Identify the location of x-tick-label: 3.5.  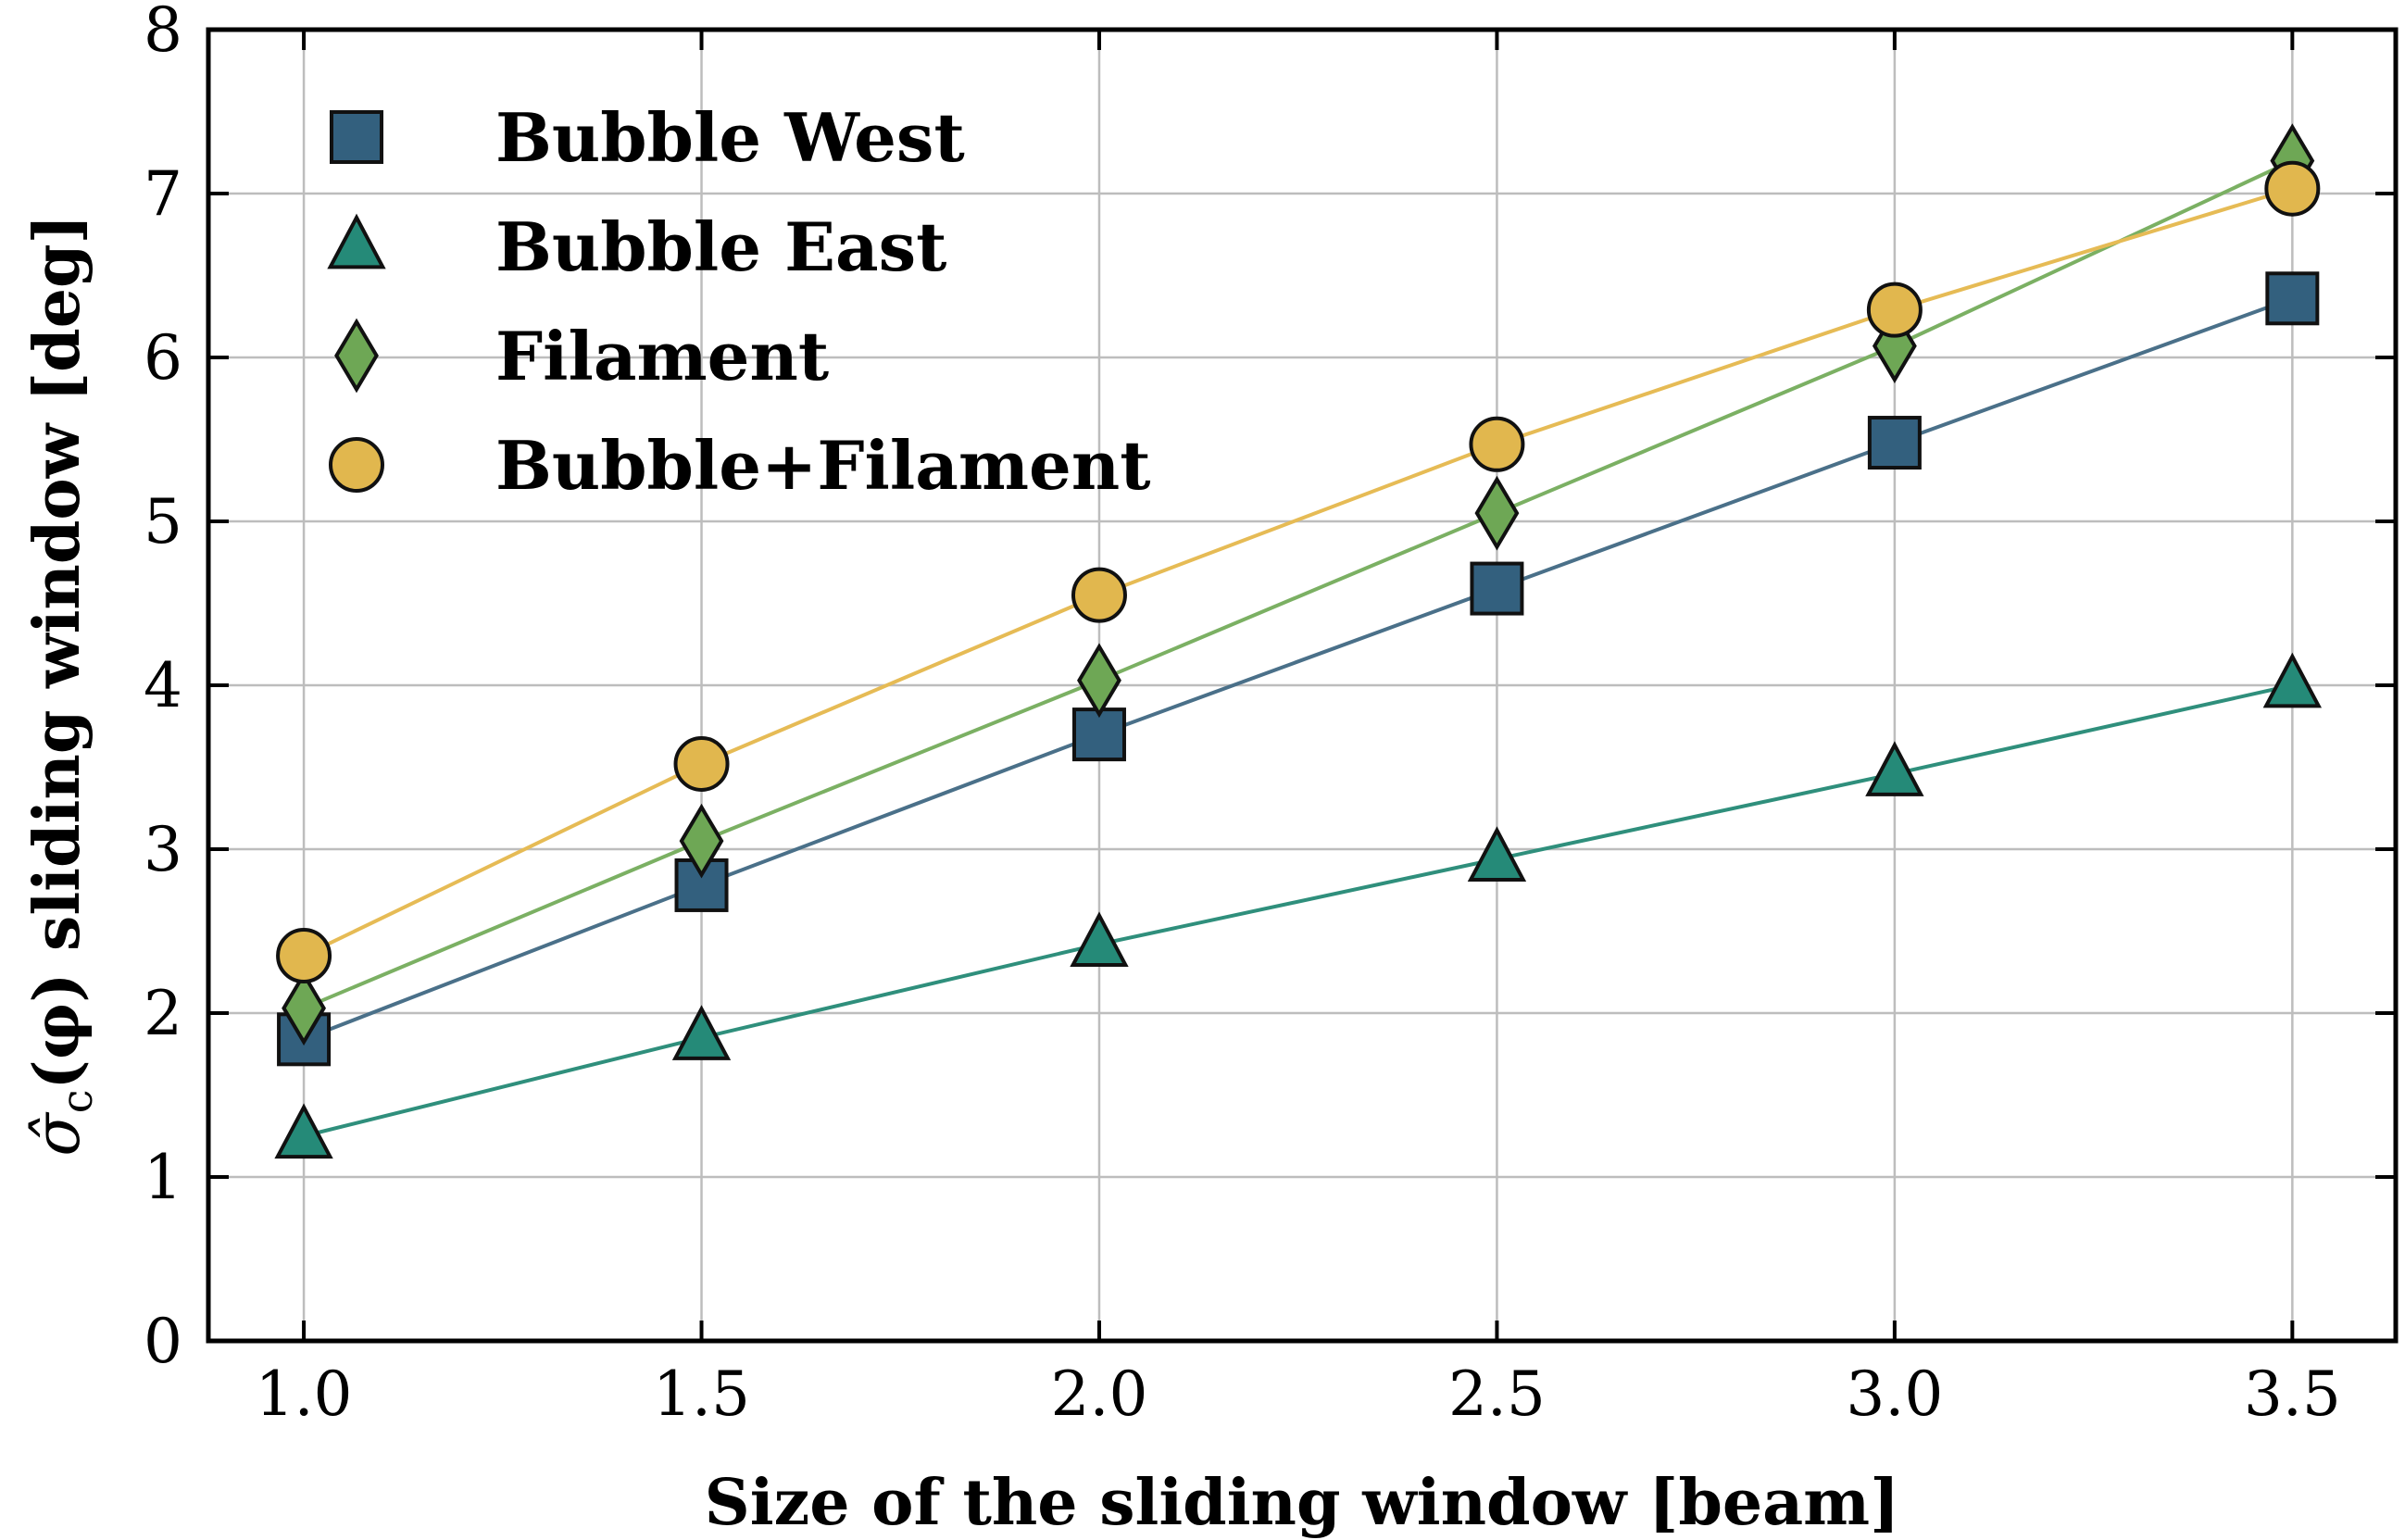
(2293, 1394).